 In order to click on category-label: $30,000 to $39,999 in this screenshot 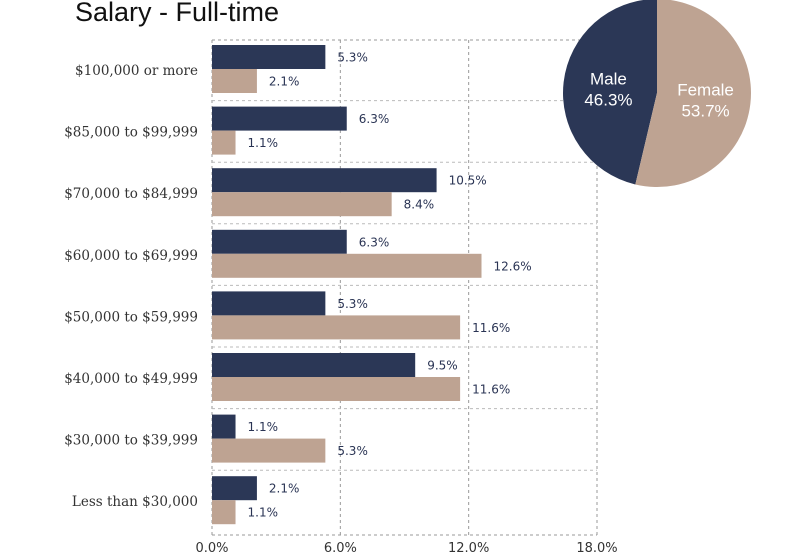, I will do `click(131, 441)`.